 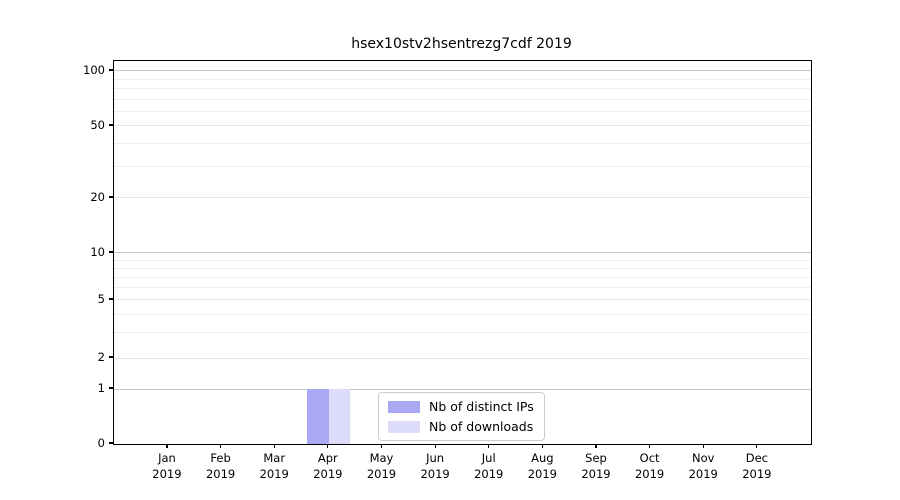 What do you see at coordinates (650, 466) in the screenshot?
I see `x-tick-label: Oct 2019` at bounding box center [650, 466].